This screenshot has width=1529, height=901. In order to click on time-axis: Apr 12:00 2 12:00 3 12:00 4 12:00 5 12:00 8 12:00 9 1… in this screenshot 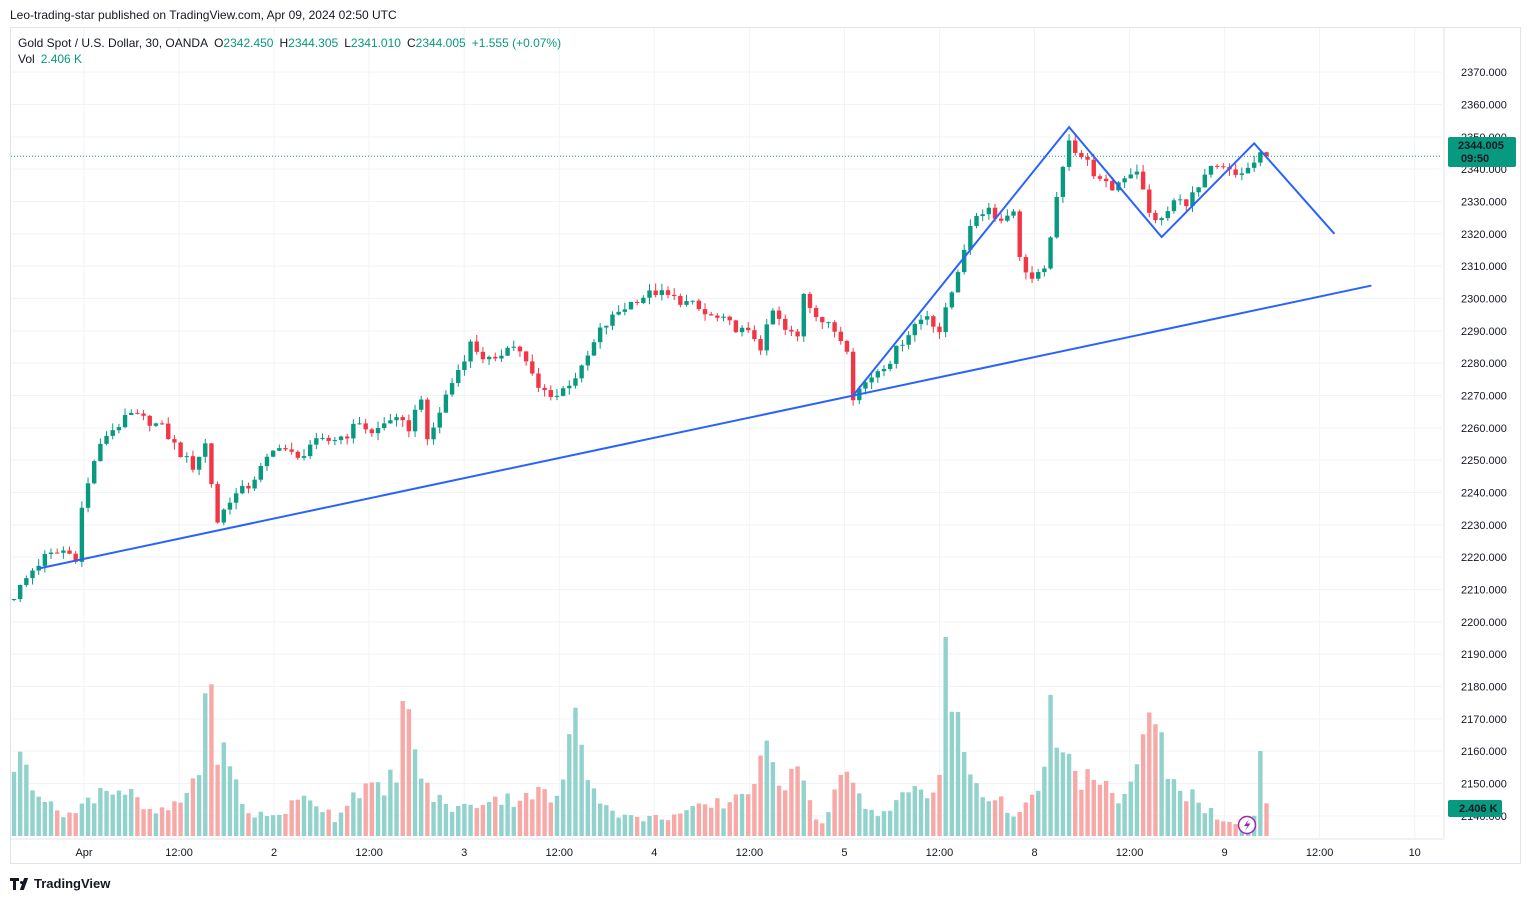, I will do `click(727, 848)`.